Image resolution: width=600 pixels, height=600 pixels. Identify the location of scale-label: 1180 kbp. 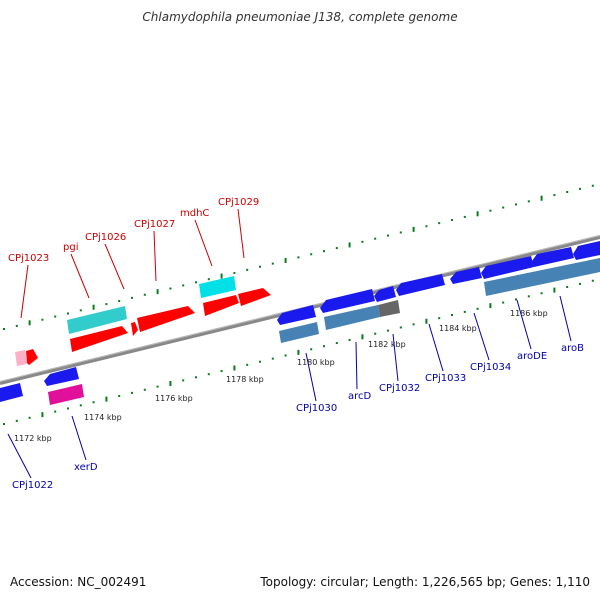
(316, 362).